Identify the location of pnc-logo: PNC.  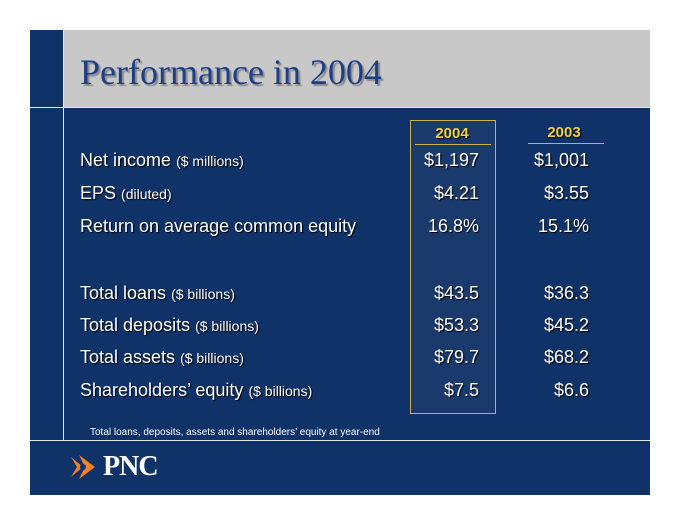
(113, 467).